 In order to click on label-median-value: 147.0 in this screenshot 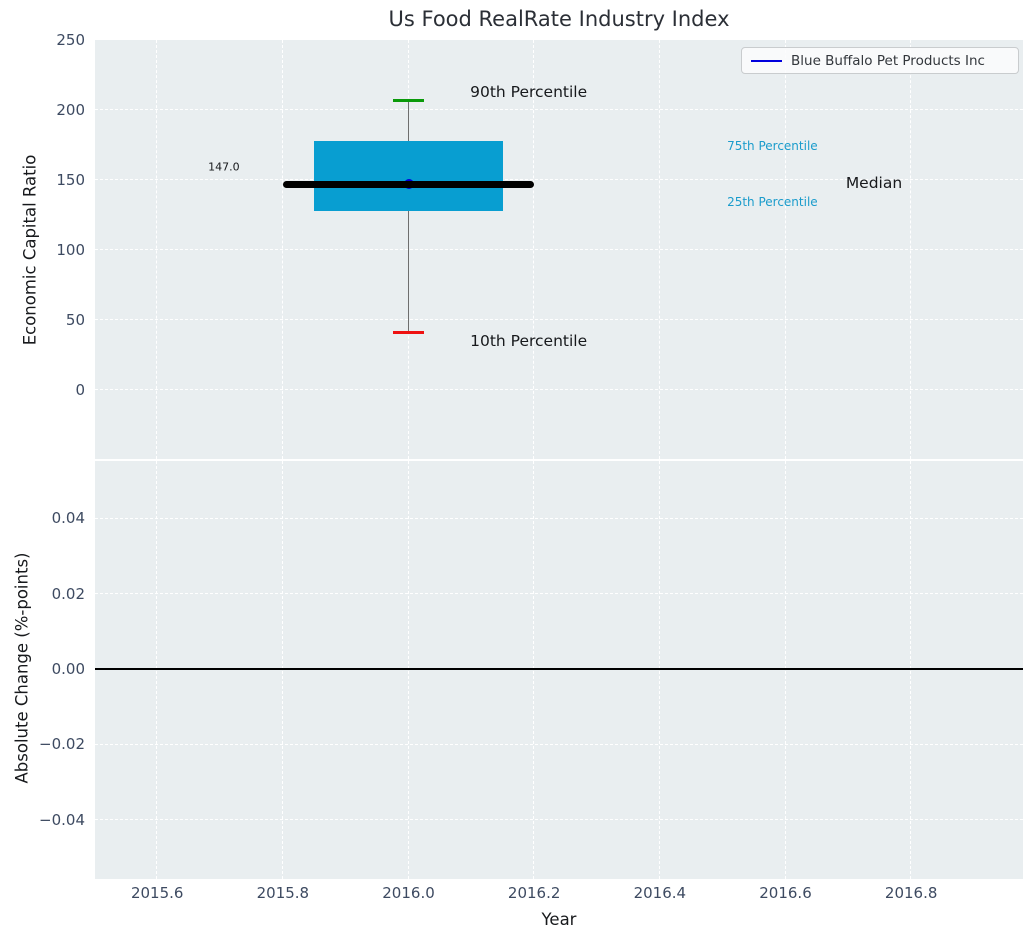, I will do `click(224, 167)`.